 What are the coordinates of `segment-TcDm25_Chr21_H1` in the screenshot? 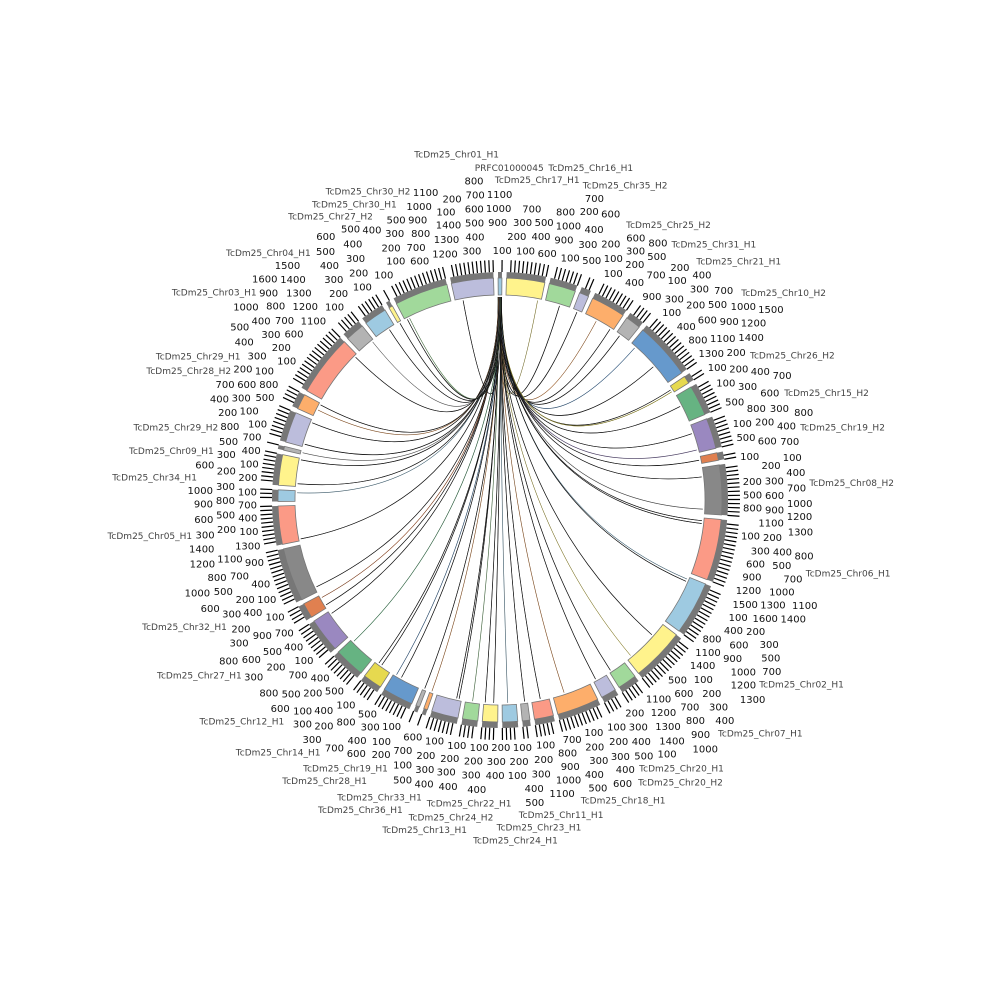 It's located at (657, 356).